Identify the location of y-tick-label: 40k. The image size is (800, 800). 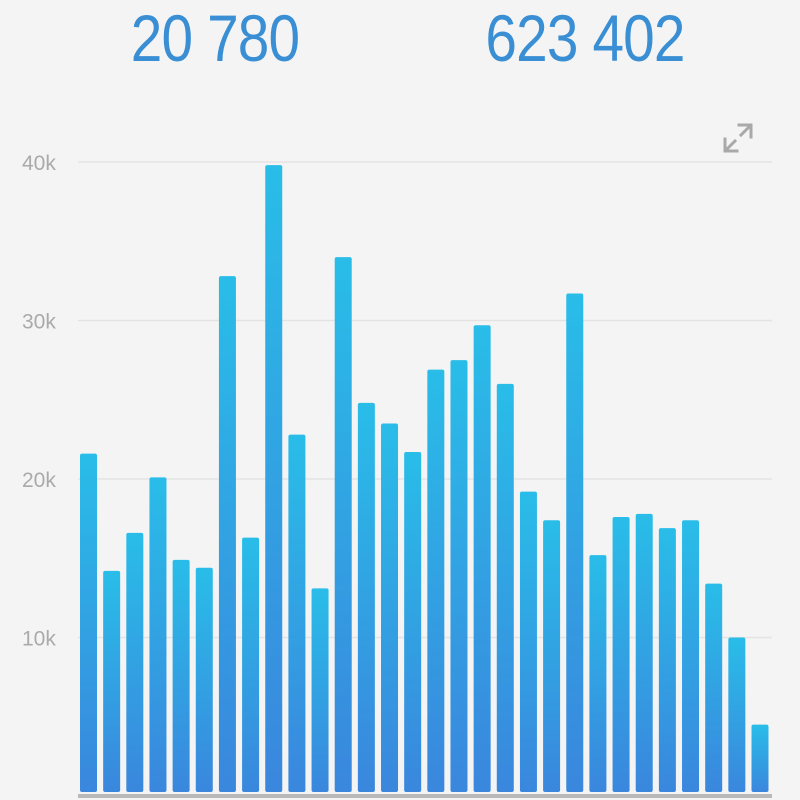
(39, 163).